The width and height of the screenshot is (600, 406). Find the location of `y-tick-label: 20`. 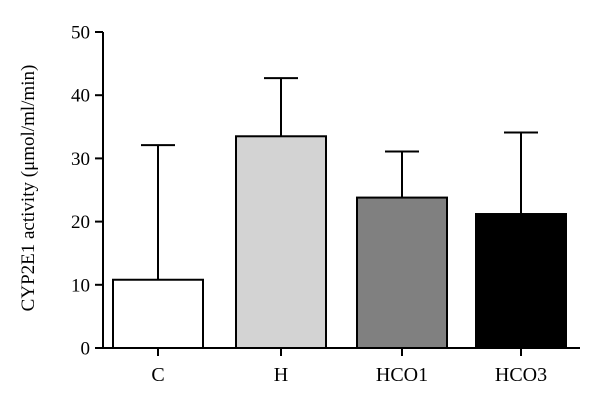

y-tick-label: 20 is located at coordinates (80, 222).